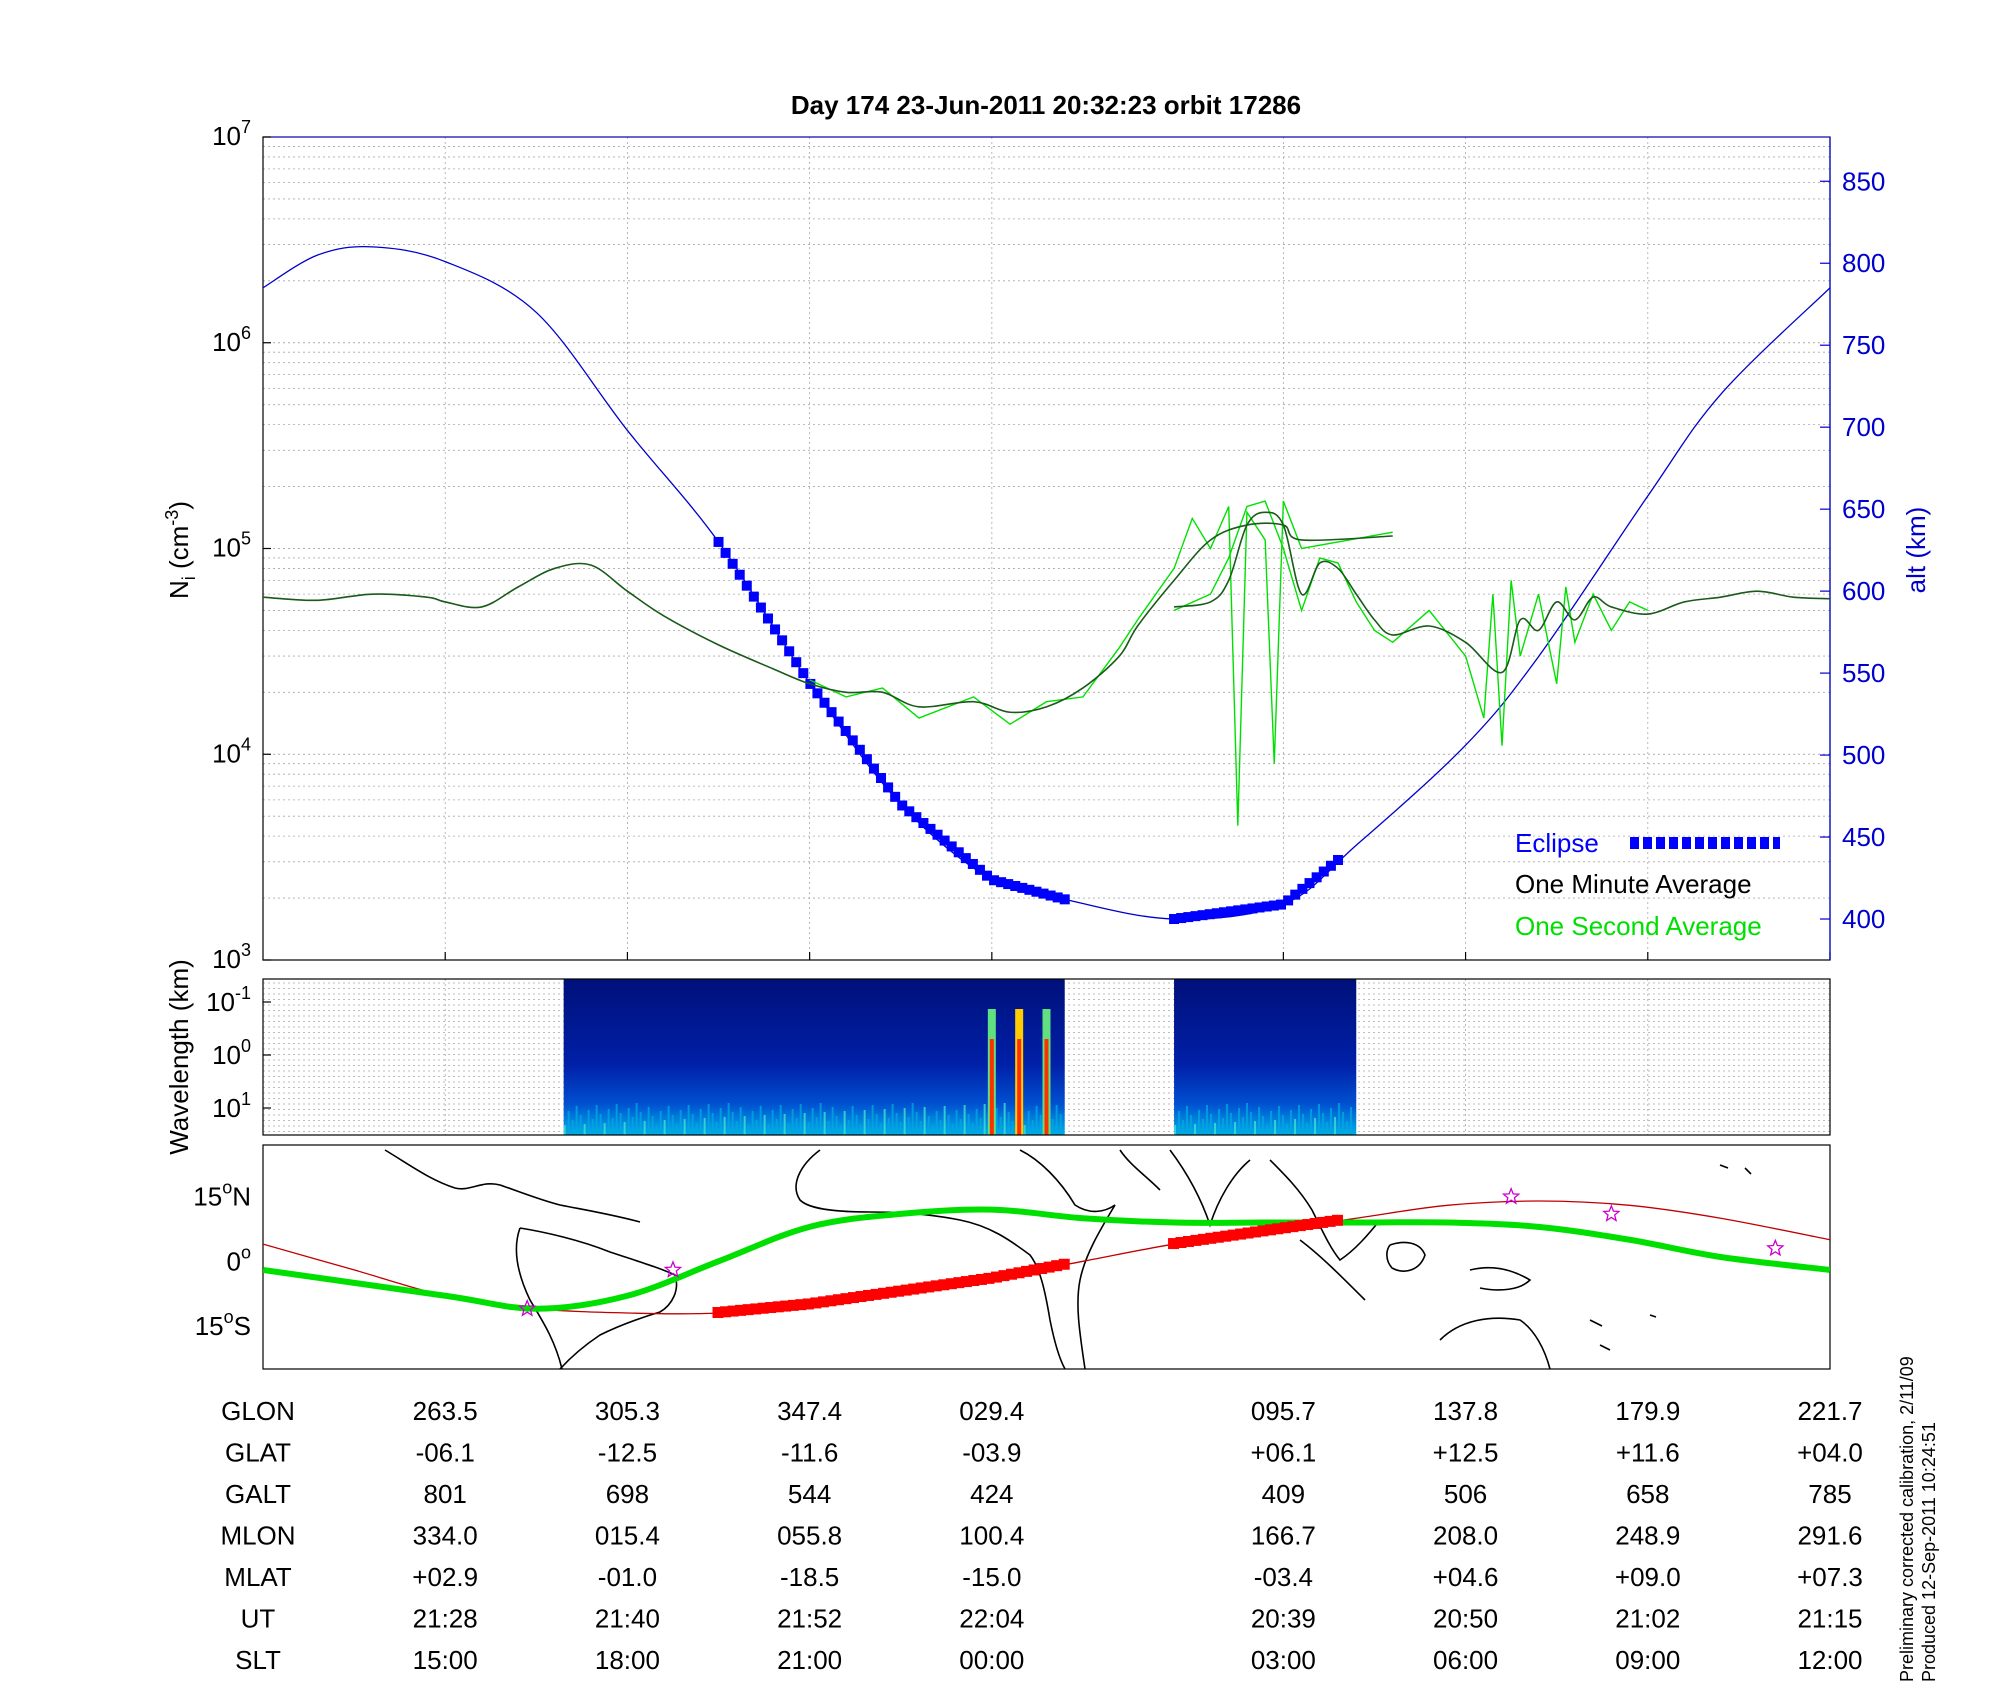 The height and width of the screenshot is (1700, 2000). Describe the element at coordinates (1863, 919) in the screenshot. I see `altitude-y-tick-label: 400` at that location.